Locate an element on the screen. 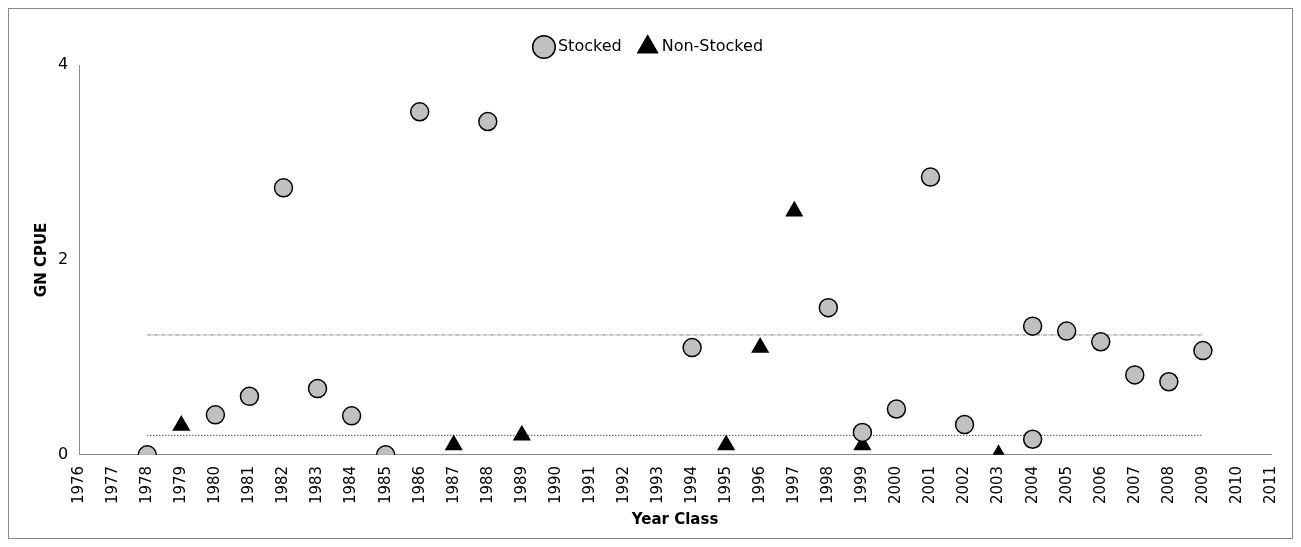 This screenshot has width=1301, height=547. x-tick-label: 2001 is located at coordinates (929, 485).